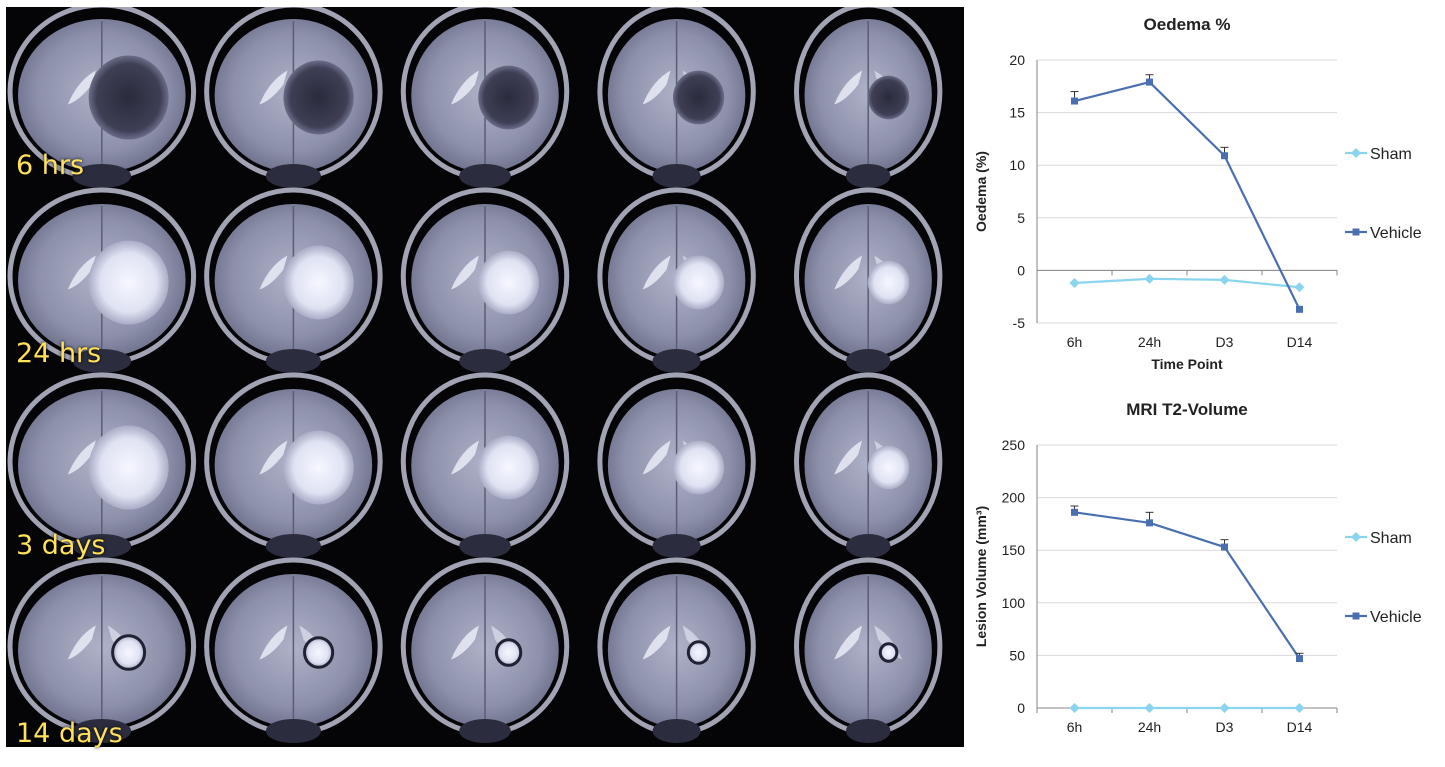  What do you see at coordinates (1187, 364) in the screenshot?
I see `x-axis-label: Time Point` at bounding box center [1187, 364].